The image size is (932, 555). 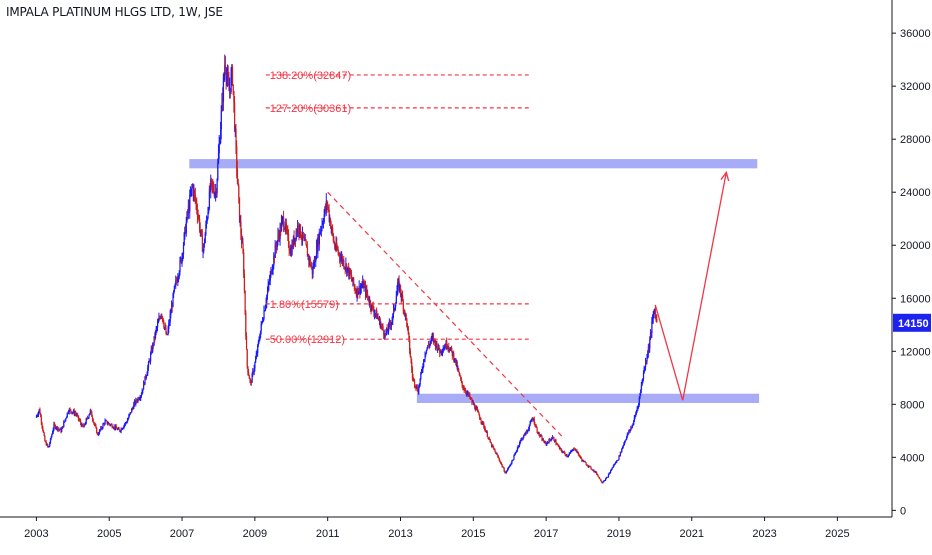 What do you see at coordinates (328, 534) in the screenshot?
I see `x-tick-label: 2011` at bounding box center [328, 534].